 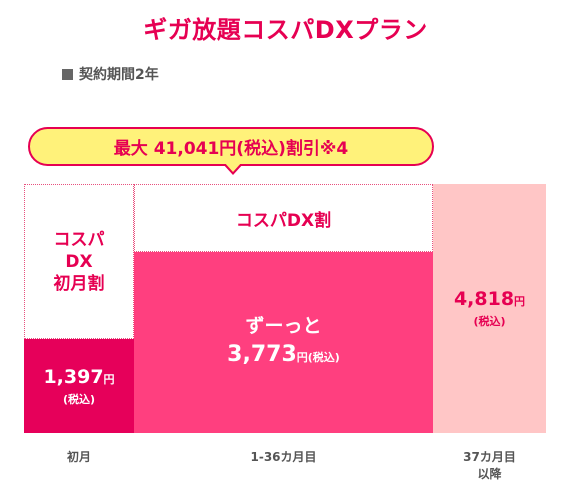 What do you see at coordinates (109, 379) in the screenshot?
I see `first-month-unit: 円` at bounding box center [109, 379].